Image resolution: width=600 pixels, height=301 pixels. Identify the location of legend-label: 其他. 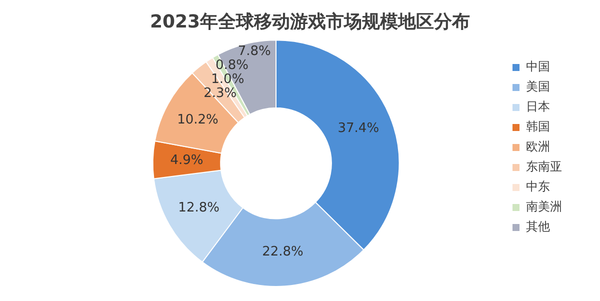
(538, 227).